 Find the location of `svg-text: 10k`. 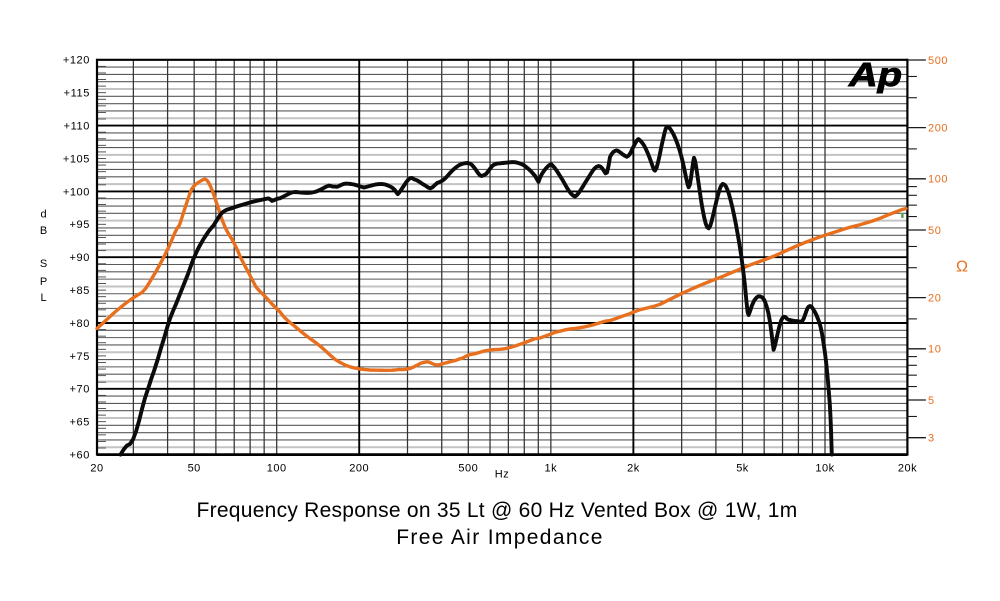

svg-text: 10k is located at coordinates (824, 469).